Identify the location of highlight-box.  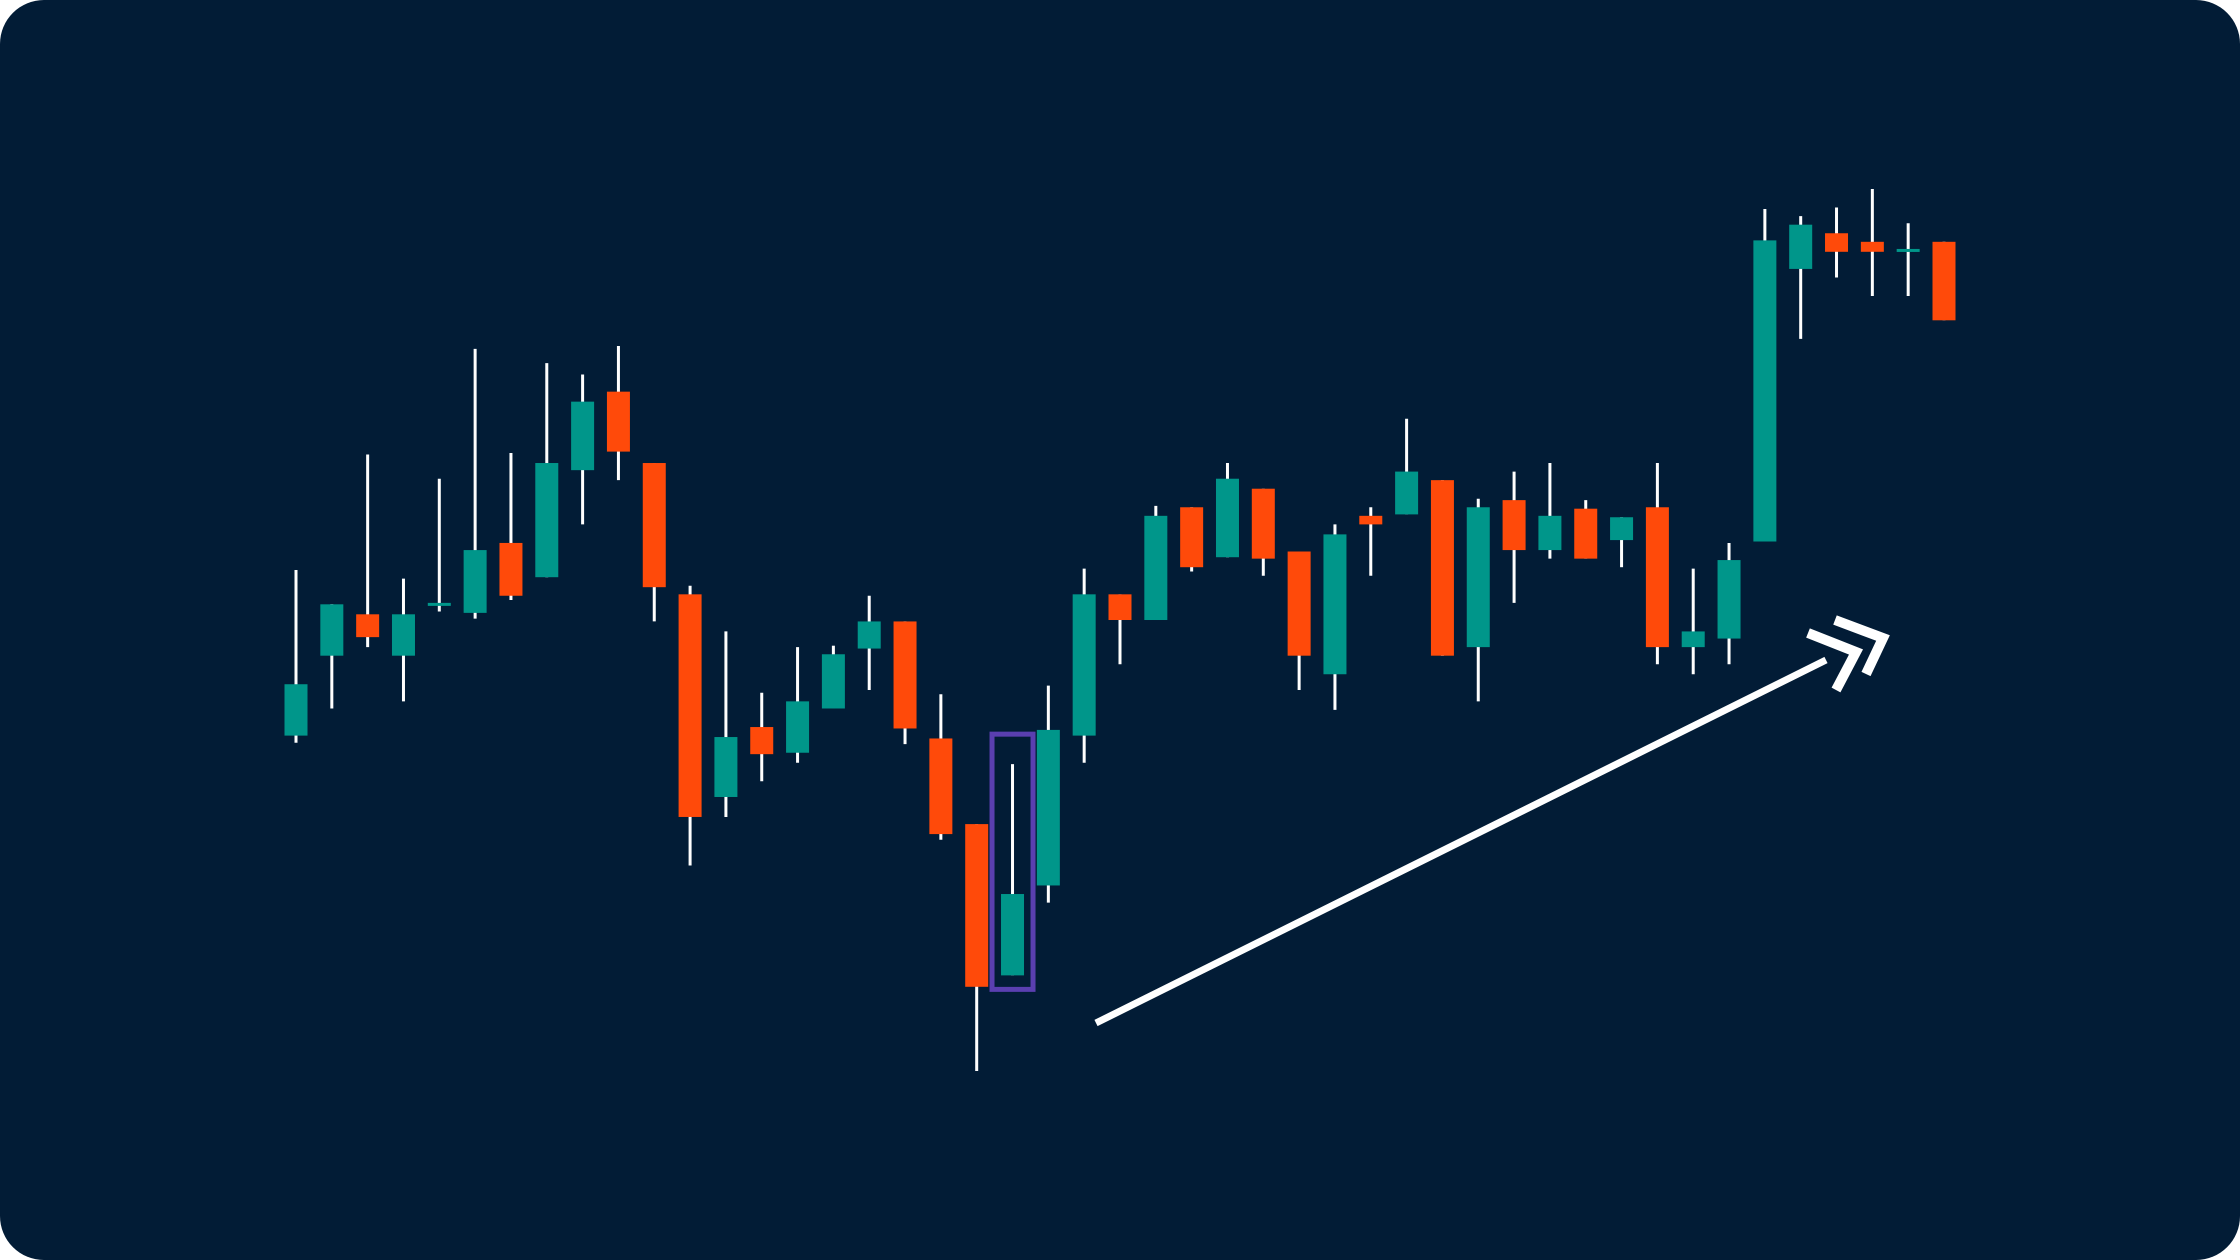
(1012, 861).